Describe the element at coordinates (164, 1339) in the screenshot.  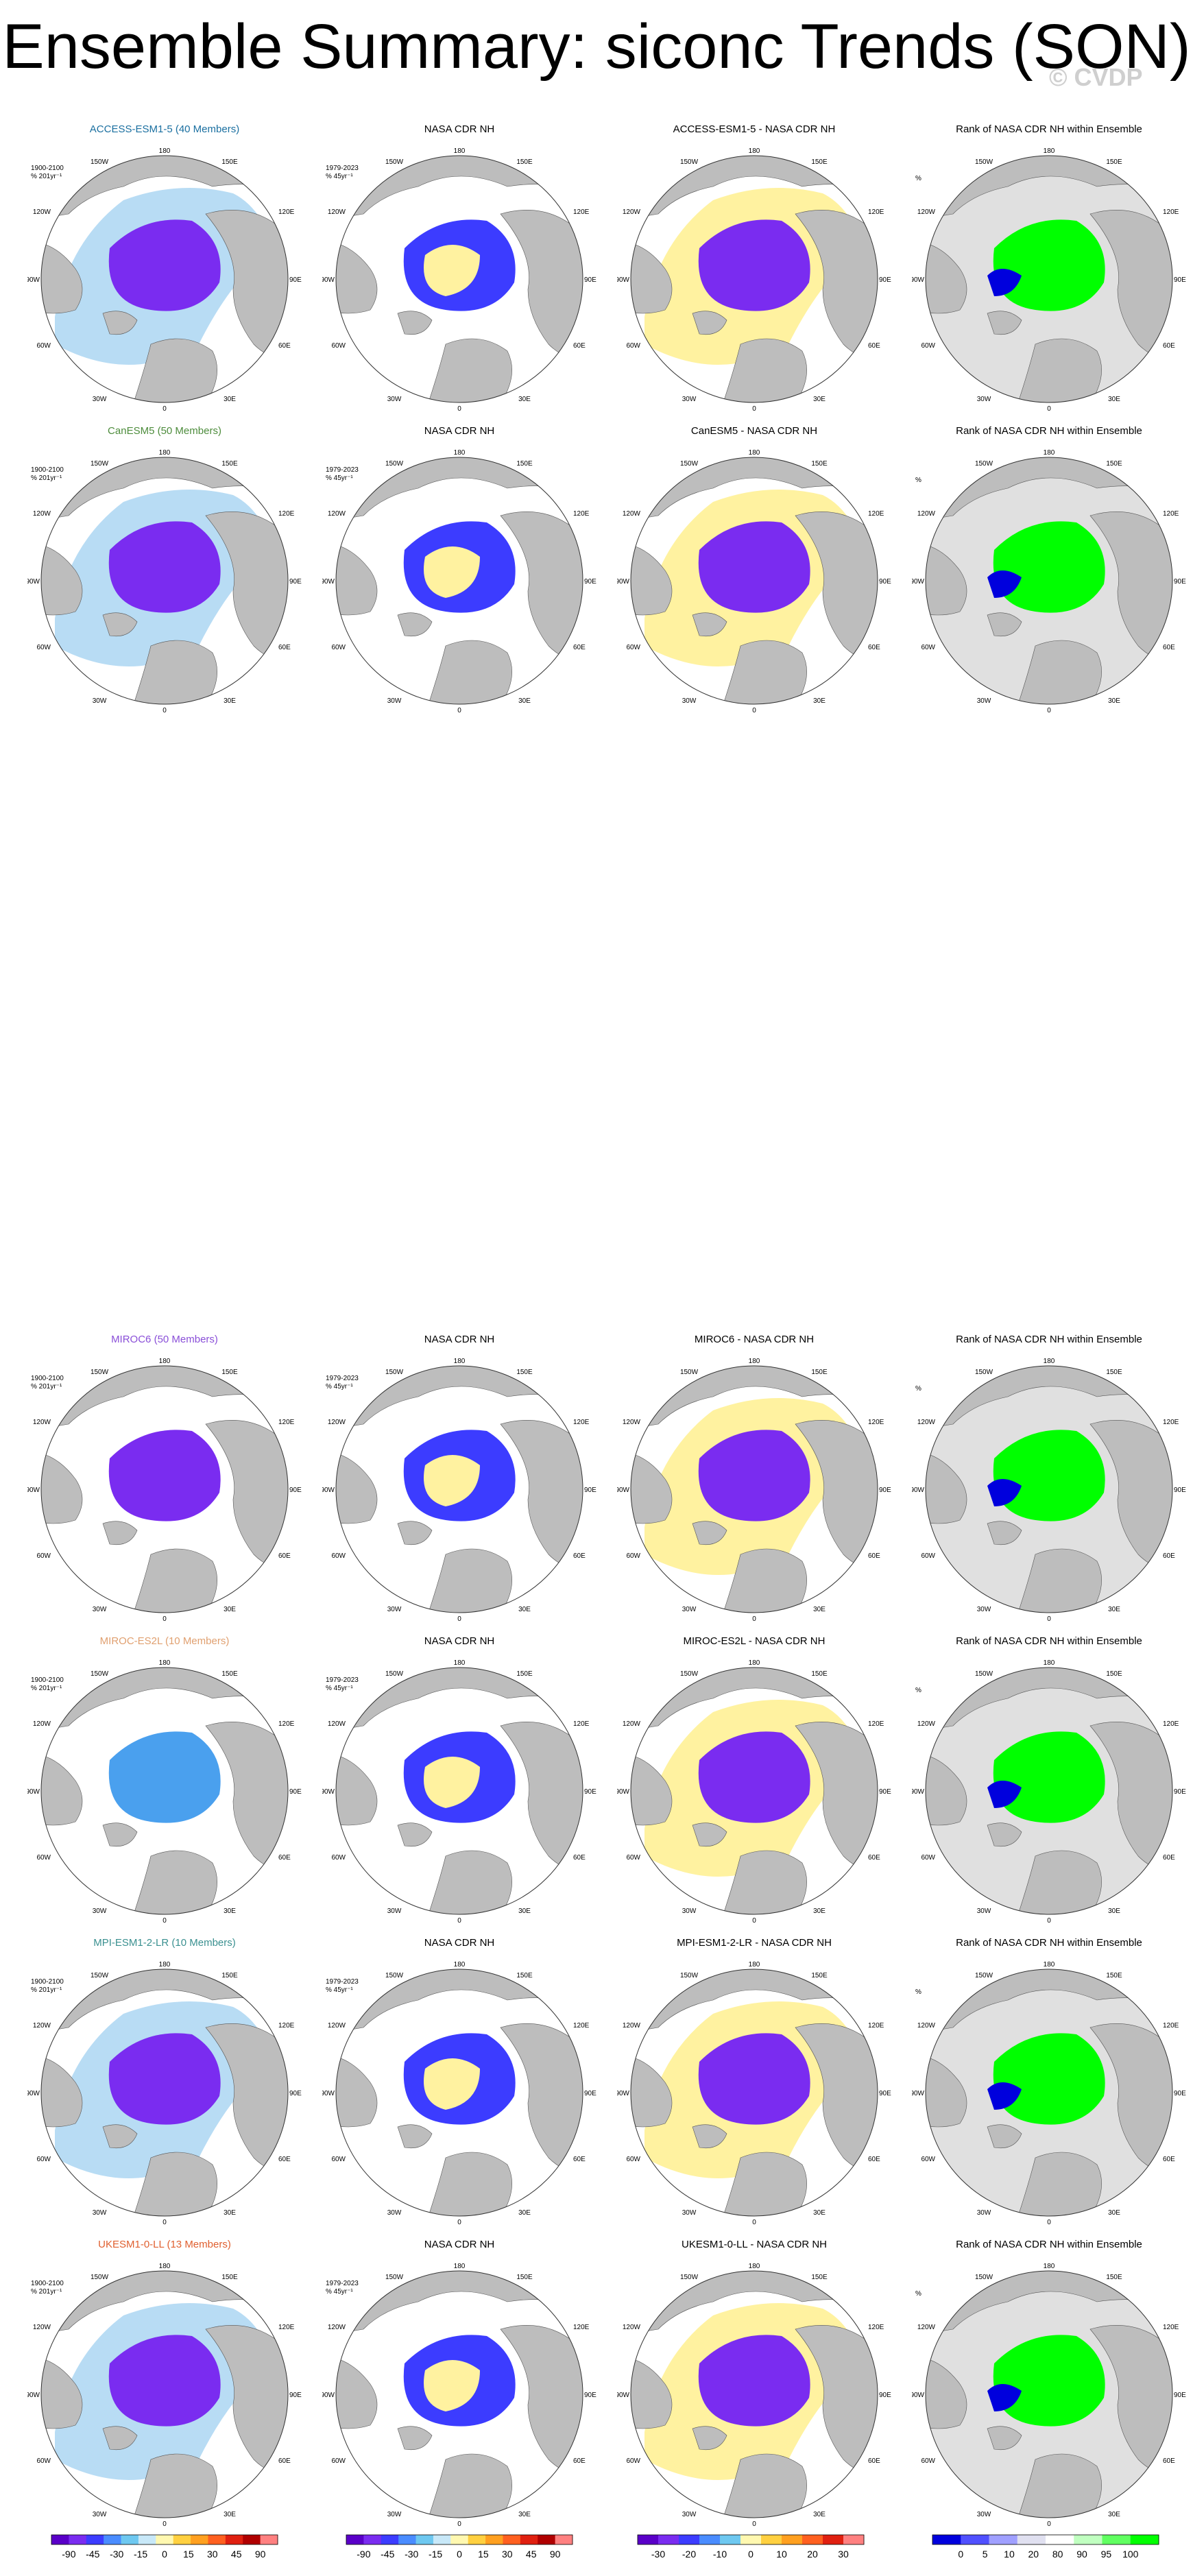
I see `model-panel-title: MIROC6 (50 Members)` at that location.